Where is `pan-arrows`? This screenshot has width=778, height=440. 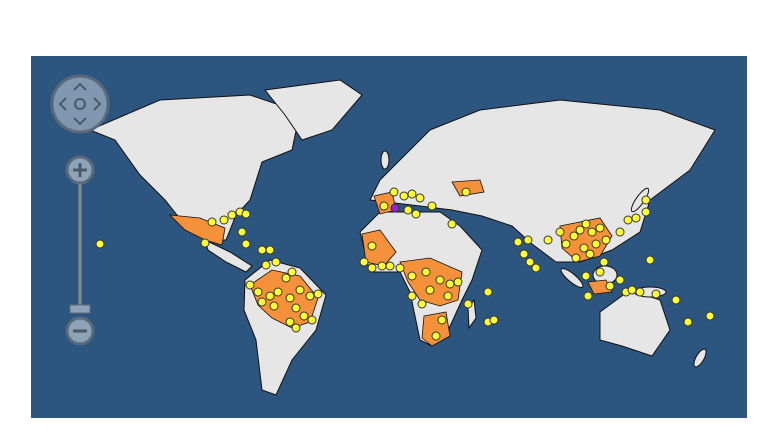
pan-arrows is located at coordinates (80, 104).